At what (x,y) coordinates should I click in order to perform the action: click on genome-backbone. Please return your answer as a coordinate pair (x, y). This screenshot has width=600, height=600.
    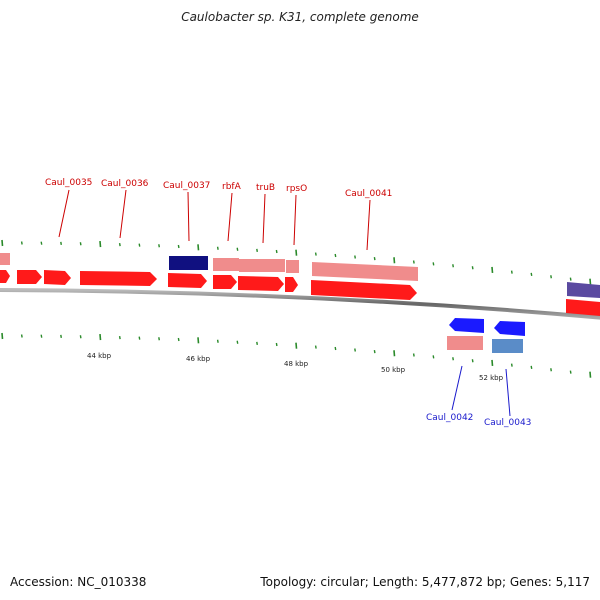
    Looking at the image, I should click on (300, 304).